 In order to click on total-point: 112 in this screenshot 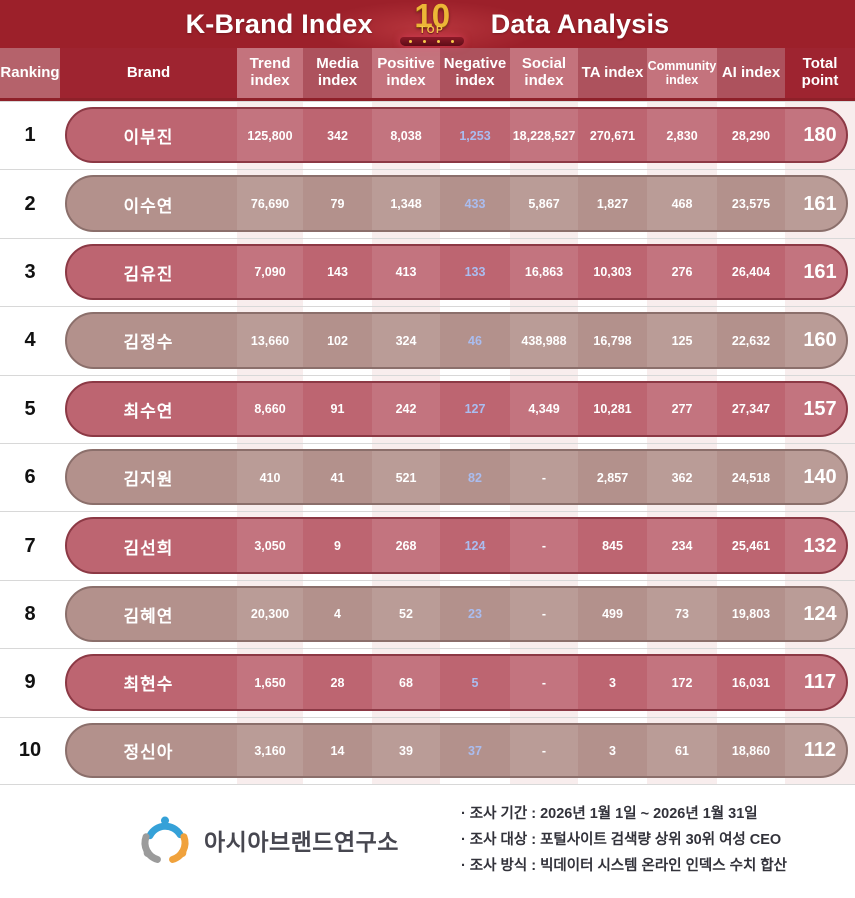, I will do `click(820, 750)`.